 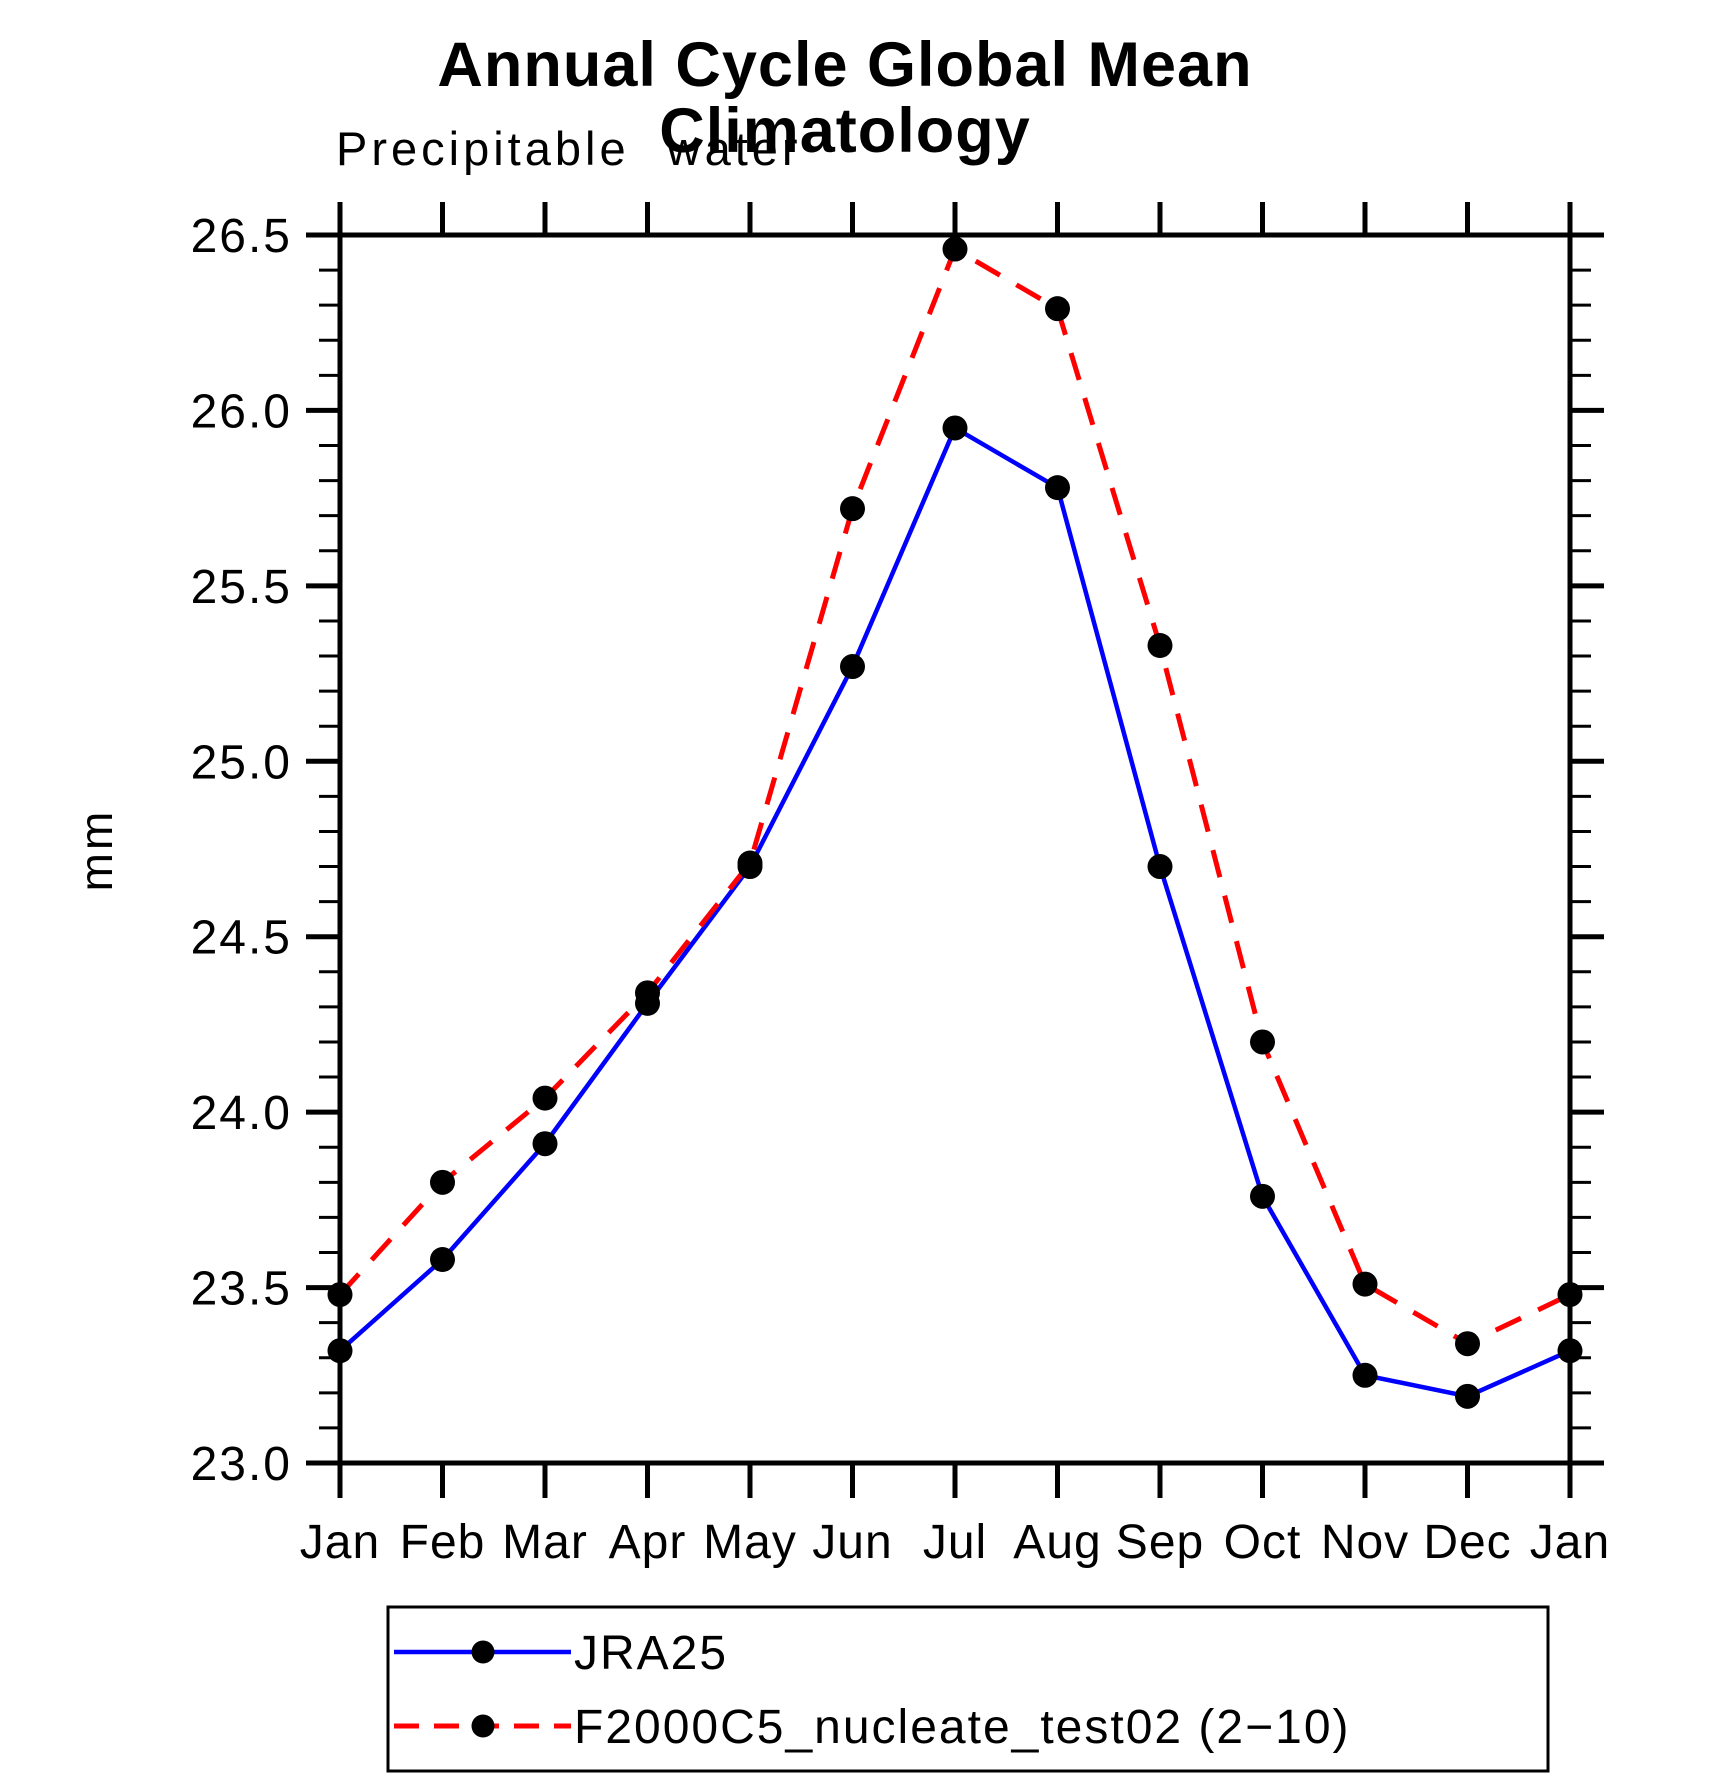 What do you see at coordinates (241, 1464) in the screenshot?
I see `y-axis-tick-label: 23.0` at bounding box center [241, 1464].